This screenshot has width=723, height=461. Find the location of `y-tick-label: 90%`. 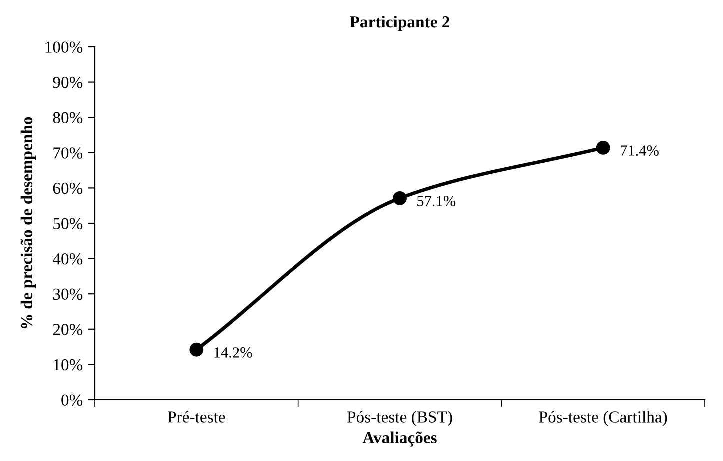

y-tick-label: 90% is located at coordinates (68, 82).